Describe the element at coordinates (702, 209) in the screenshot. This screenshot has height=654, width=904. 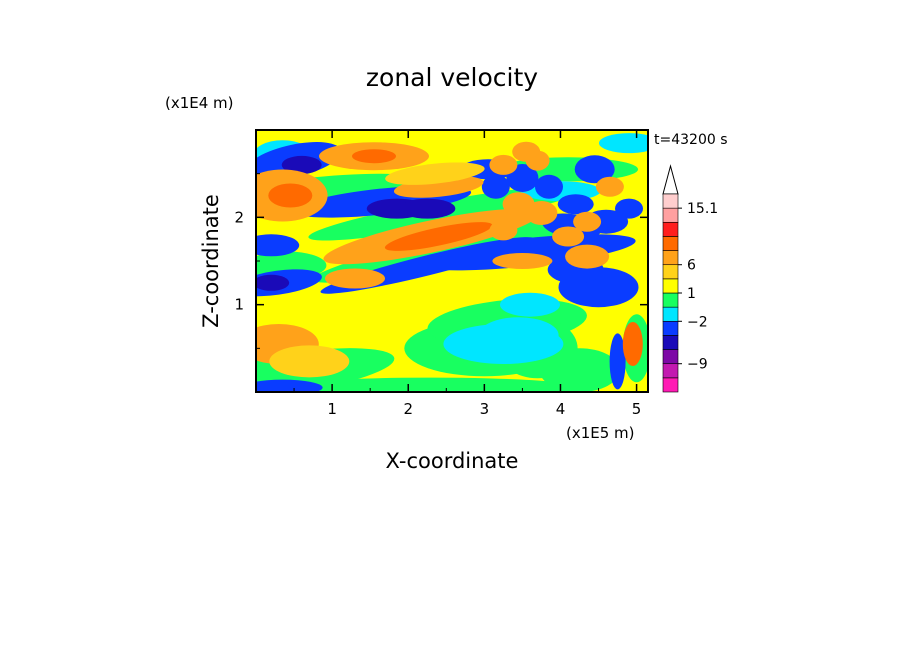
I see `colorbar-tick-label: 15.1` at that location.